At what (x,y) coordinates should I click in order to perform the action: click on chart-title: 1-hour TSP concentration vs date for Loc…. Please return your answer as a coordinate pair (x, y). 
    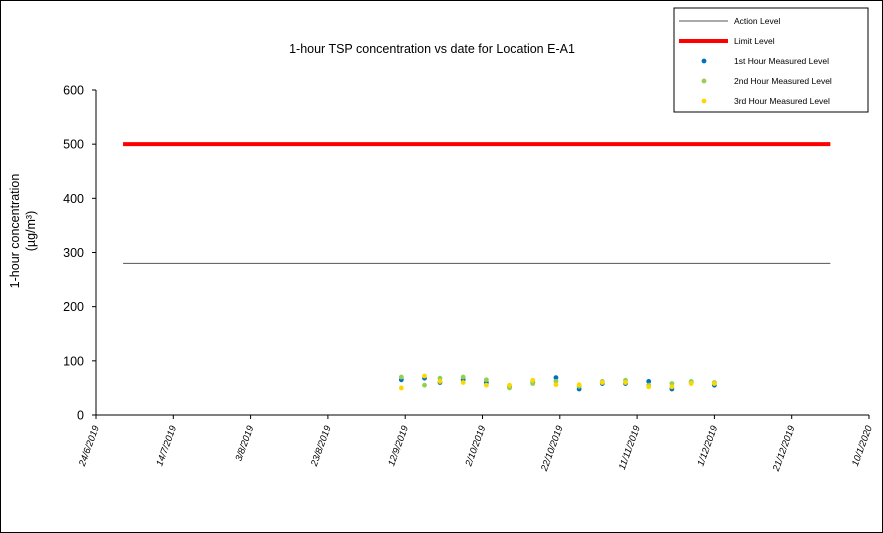
    Looking at the image, I should click on (432, 49).